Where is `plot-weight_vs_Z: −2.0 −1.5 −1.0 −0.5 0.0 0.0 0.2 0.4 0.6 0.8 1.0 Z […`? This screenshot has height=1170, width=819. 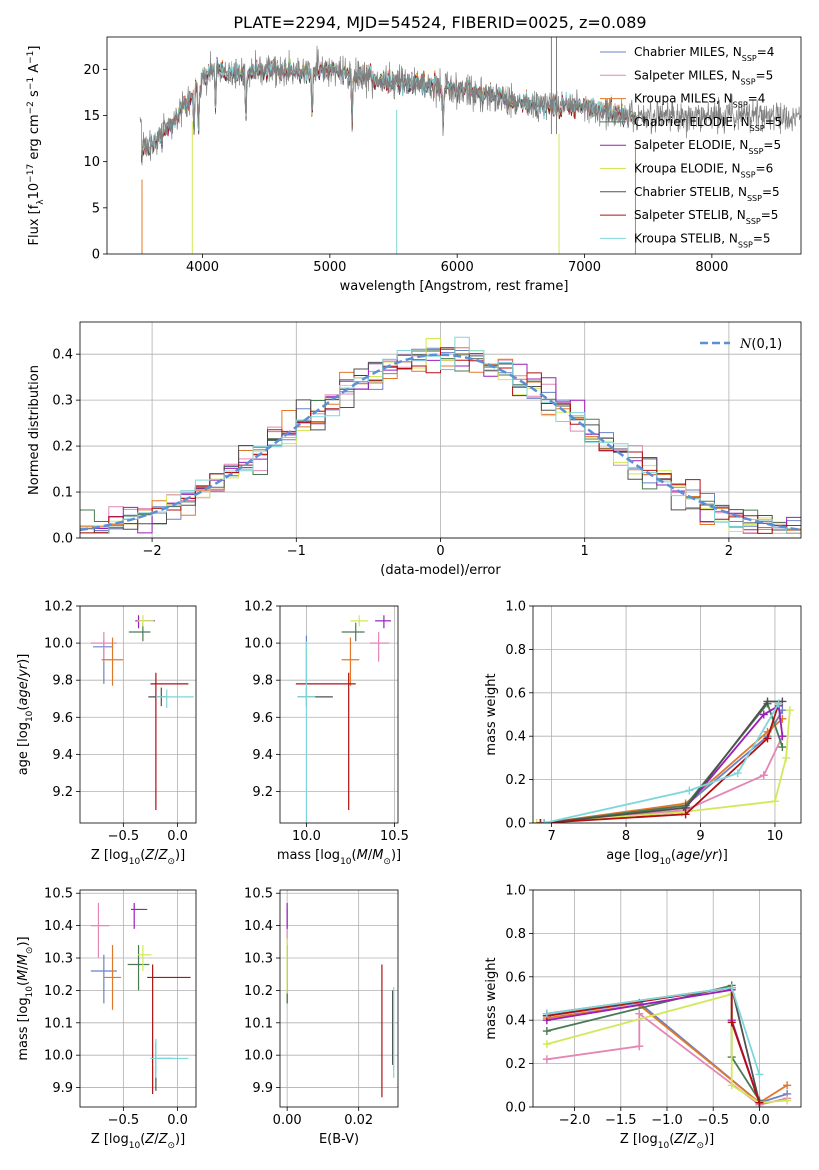 plot-weight_vs_Z: −2.0 −1.5 −1.0 −0.5 0.0 0.0 0.2 0.4 0.6 0.8 1.0 Z [… is located at coordinates (643, 1017).